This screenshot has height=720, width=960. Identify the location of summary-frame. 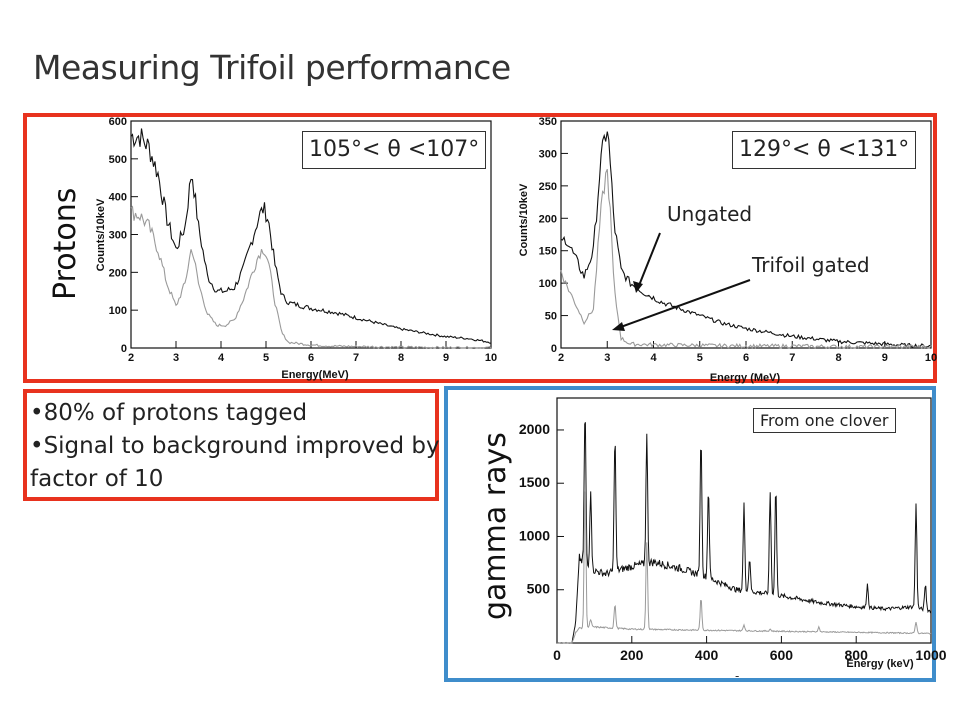
(231, 445).